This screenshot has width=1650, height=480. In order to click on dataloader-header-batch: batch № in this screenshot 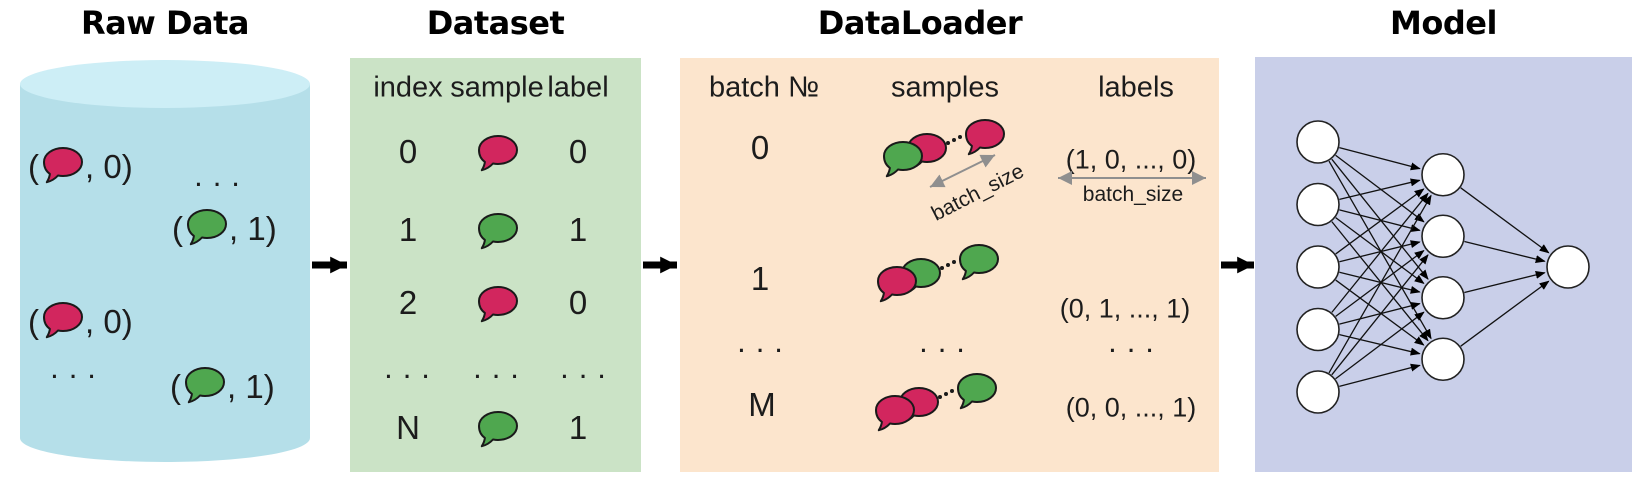, I will do `click(764, 87)`.